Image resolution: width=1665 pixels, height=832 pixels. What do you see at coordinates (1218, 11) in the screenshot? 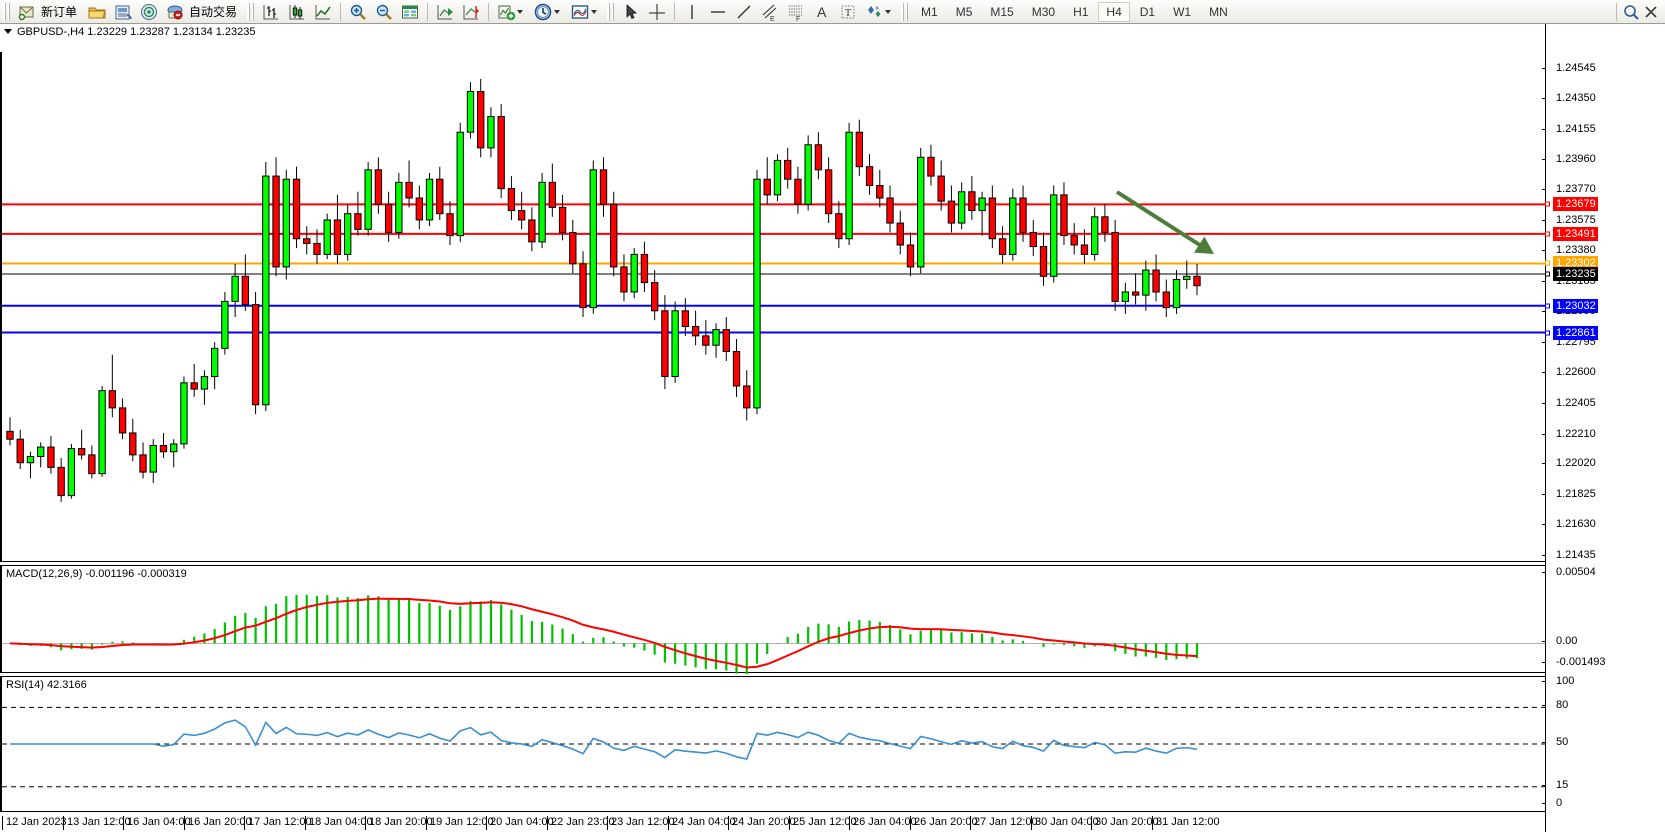
I see `timeframe-mn: MN` at bounding box center [1218, 11].